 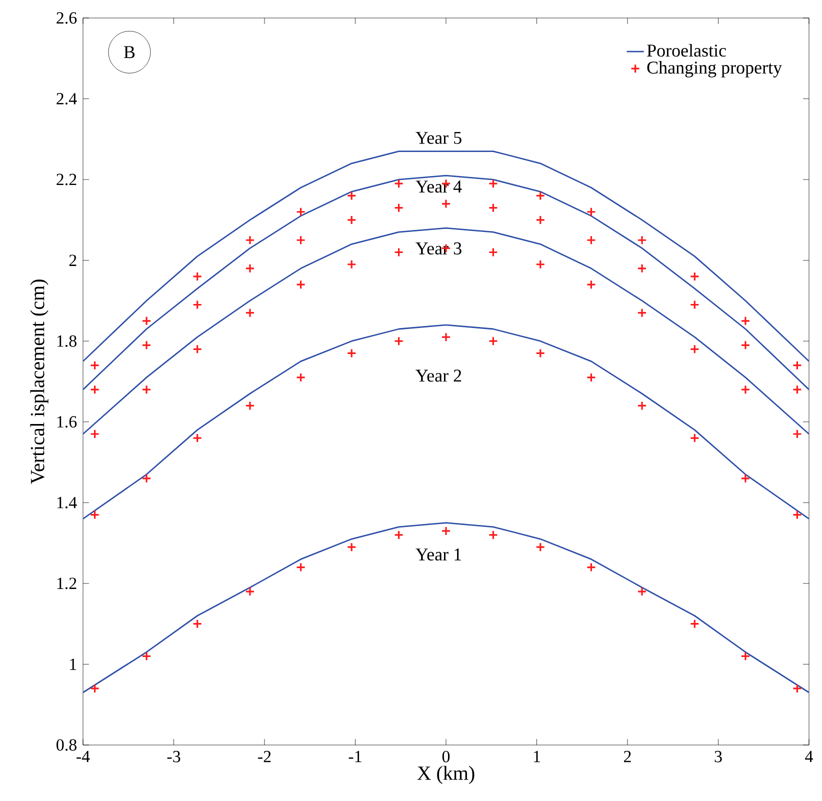 I want to click on y-tick-label: 2.2, so click(x=66, y=180).